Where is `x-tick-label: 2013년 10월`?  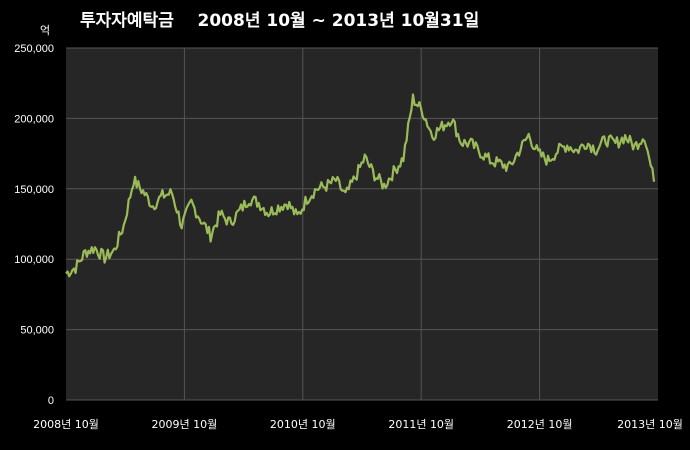 x-tick-label: 2013년 10월 is located at coordinates (650, 424).